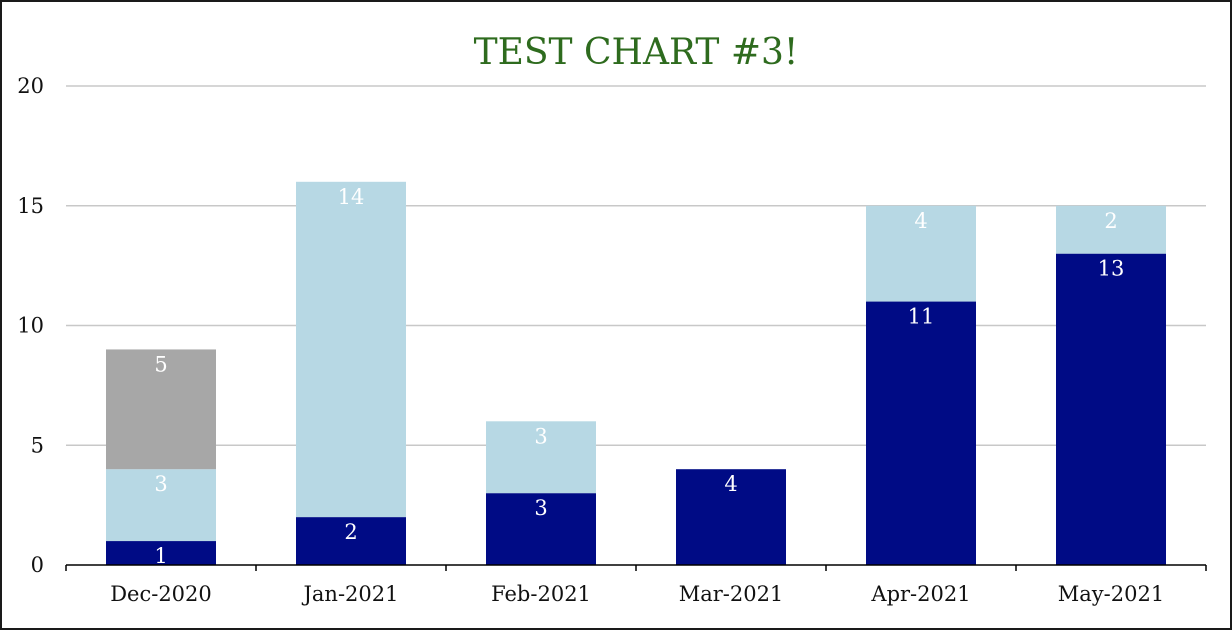  Describe the element at coordinates (30, 326) in the screenshot. I see `y-tick-label: 10` at that location.